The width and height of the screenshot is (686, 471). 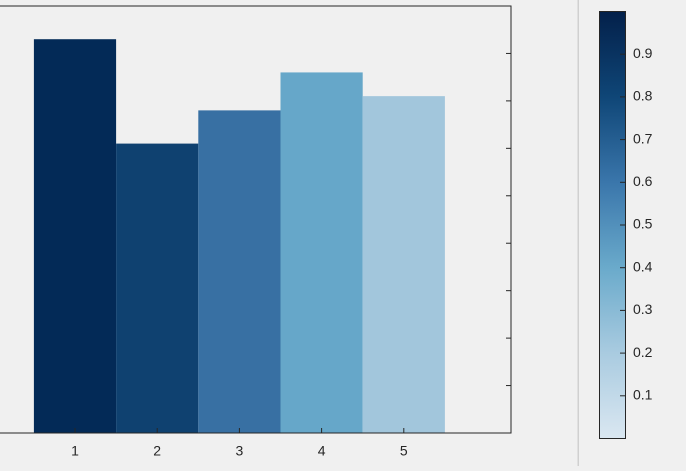 What do you see at coordinates (75, 451) in the screenshot?
I see `x-tick-label: 1` at bounding box center [75, 451].